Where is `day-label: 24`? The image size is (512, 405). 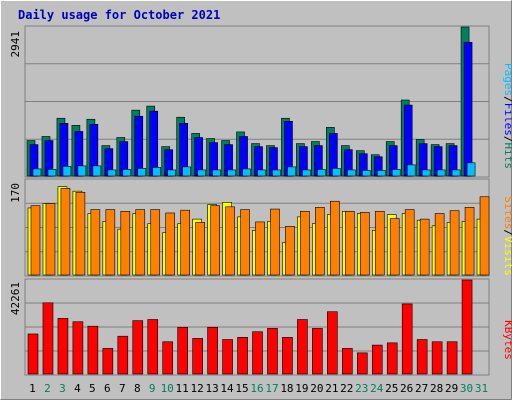 day-label: 24 is located at coordinates (377, 388).